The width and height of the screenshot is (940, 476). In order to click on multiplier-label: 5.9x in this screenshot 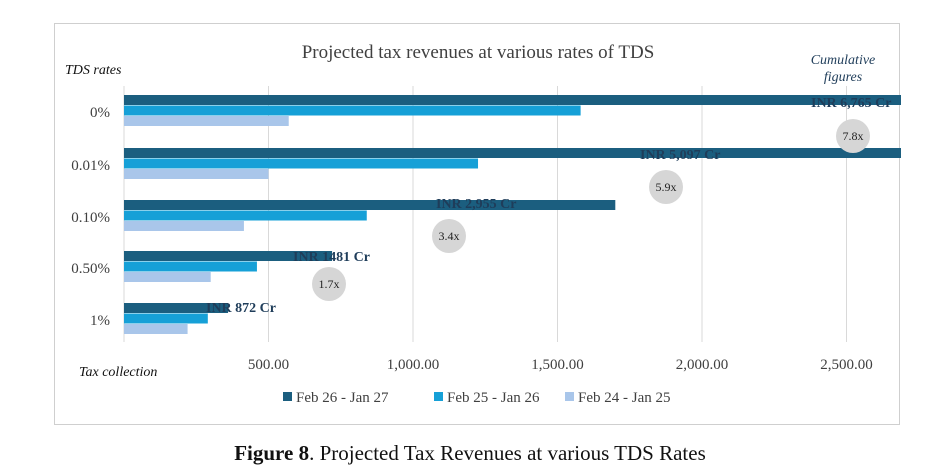, I will do `click(666, 187)`.